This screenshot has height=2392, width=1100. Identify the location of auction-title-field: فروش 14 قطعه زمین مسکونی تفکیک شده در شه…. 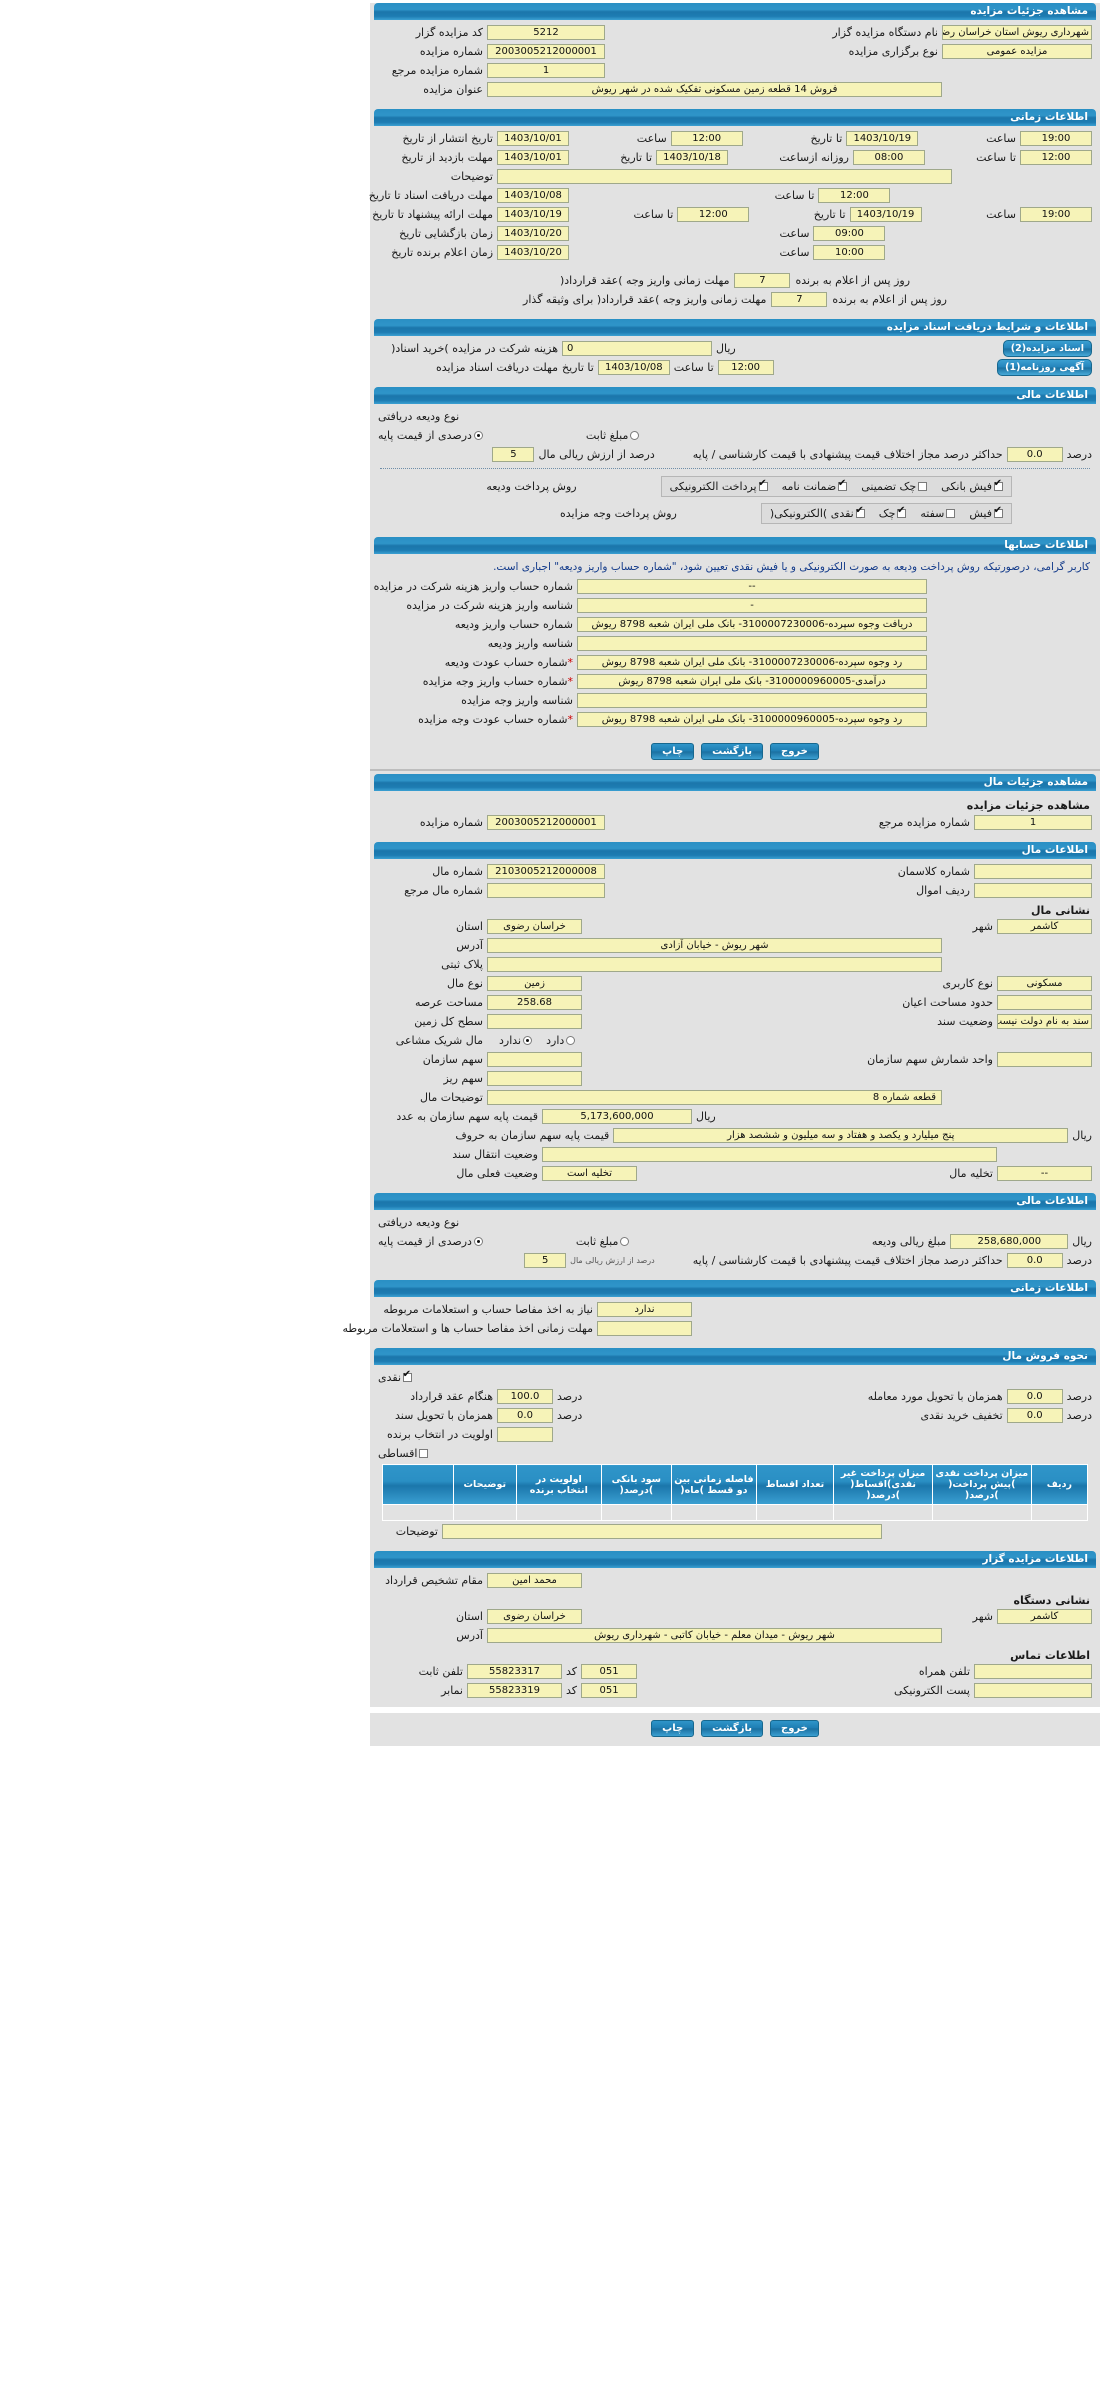
(714, 89).